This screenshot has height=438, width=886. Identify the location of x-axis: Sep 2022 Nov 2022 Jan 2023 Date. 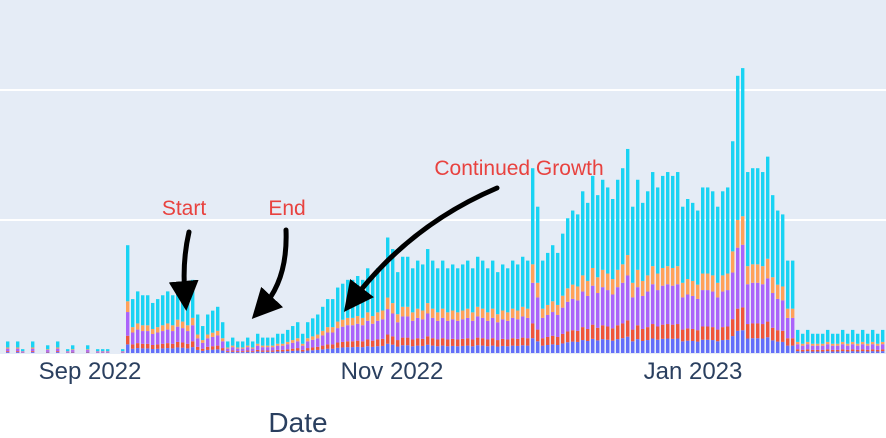
(391, 398).